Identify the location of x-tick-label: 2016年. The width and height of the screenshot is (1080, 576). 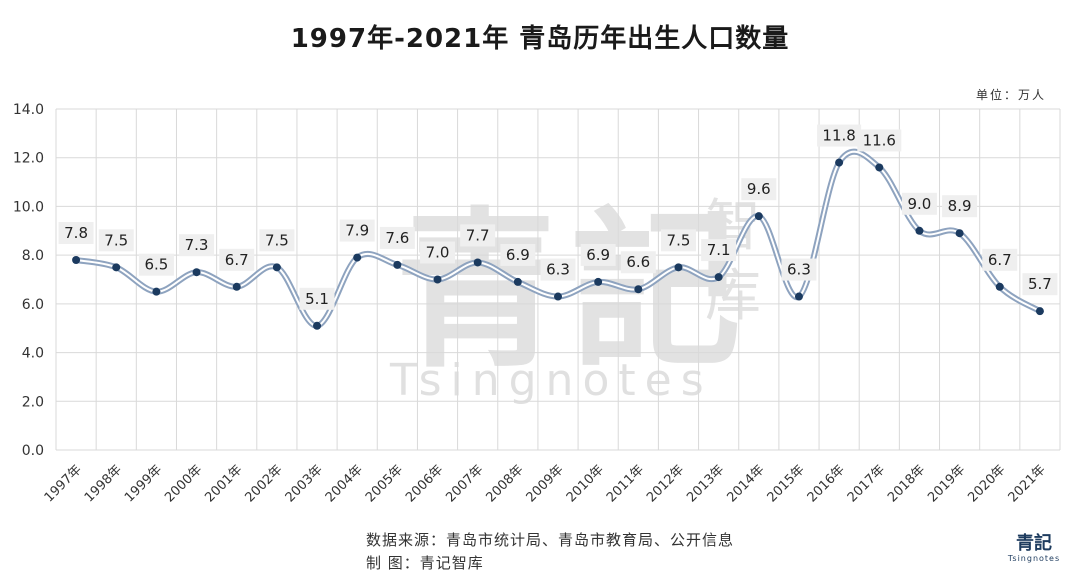
(826, 483).